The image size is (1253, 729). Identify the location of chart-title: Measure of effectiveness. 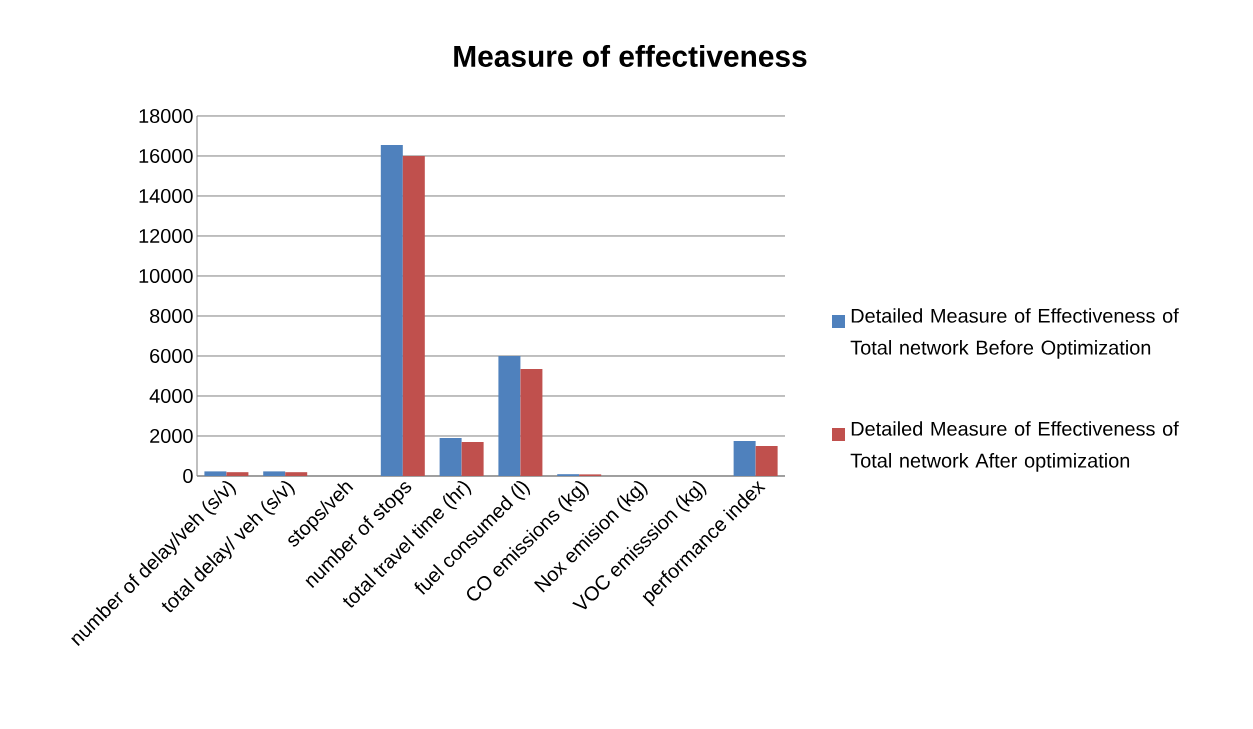
(630, 56).